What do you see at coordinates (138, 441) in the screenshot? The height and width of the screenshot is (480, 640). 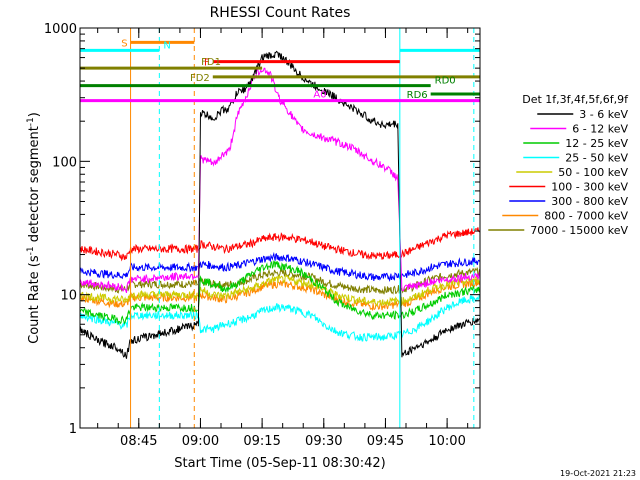 I see `x-tick-label: 08:45` at bounding box center [138, 441].